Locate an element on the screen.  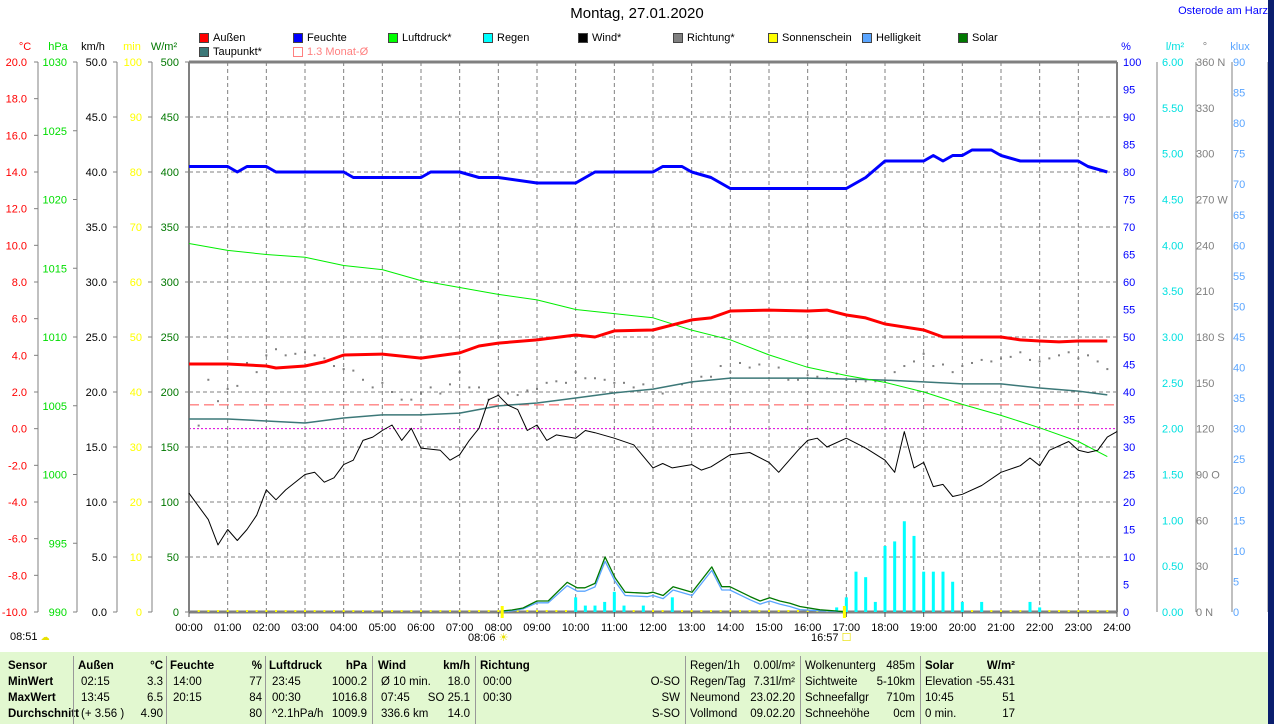
axis-tick-label-solar: 50 is located at coordinates (173, 558).